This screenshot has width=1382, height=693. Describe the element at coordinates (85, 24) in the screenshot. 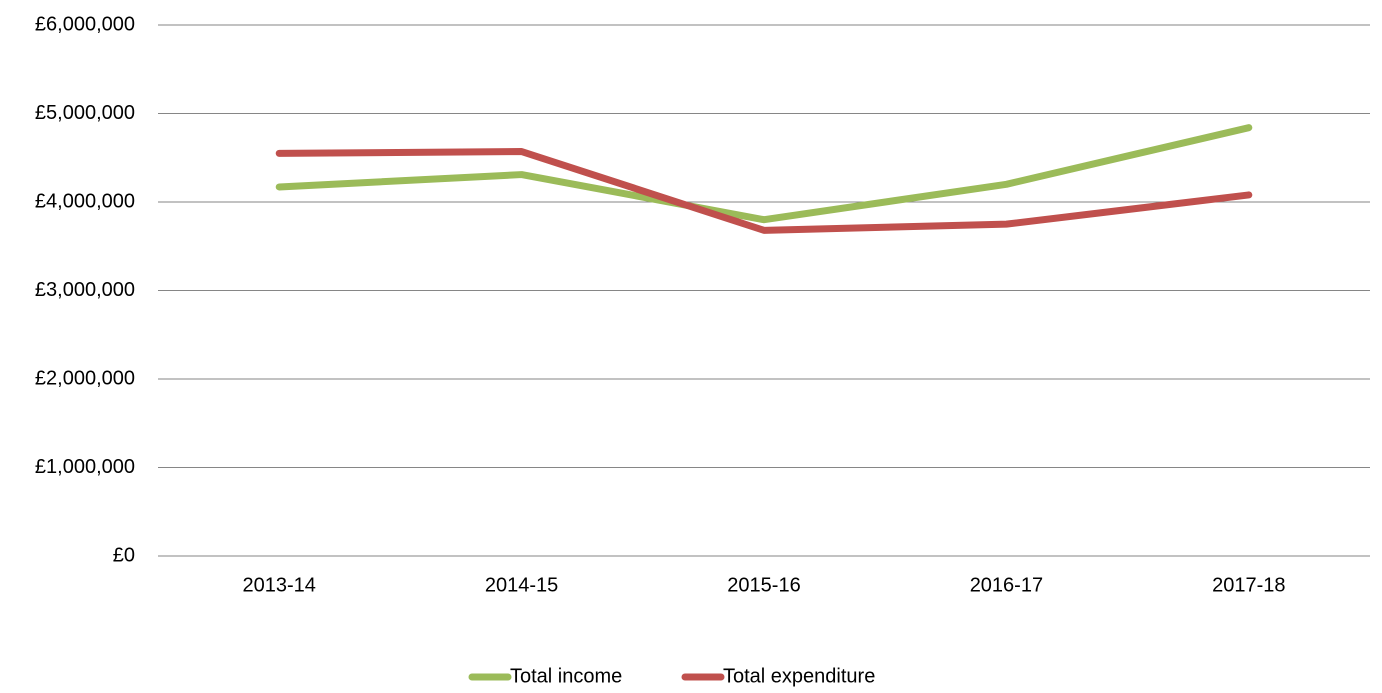

I see `y-tick-label: £6,000,000` at that location.